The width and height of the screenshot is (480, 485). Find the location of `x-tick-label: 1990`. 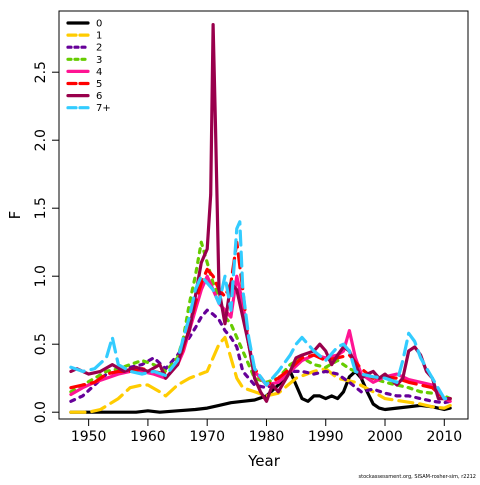

x-tick-label: 1990 is located at coordinates (326, 437).